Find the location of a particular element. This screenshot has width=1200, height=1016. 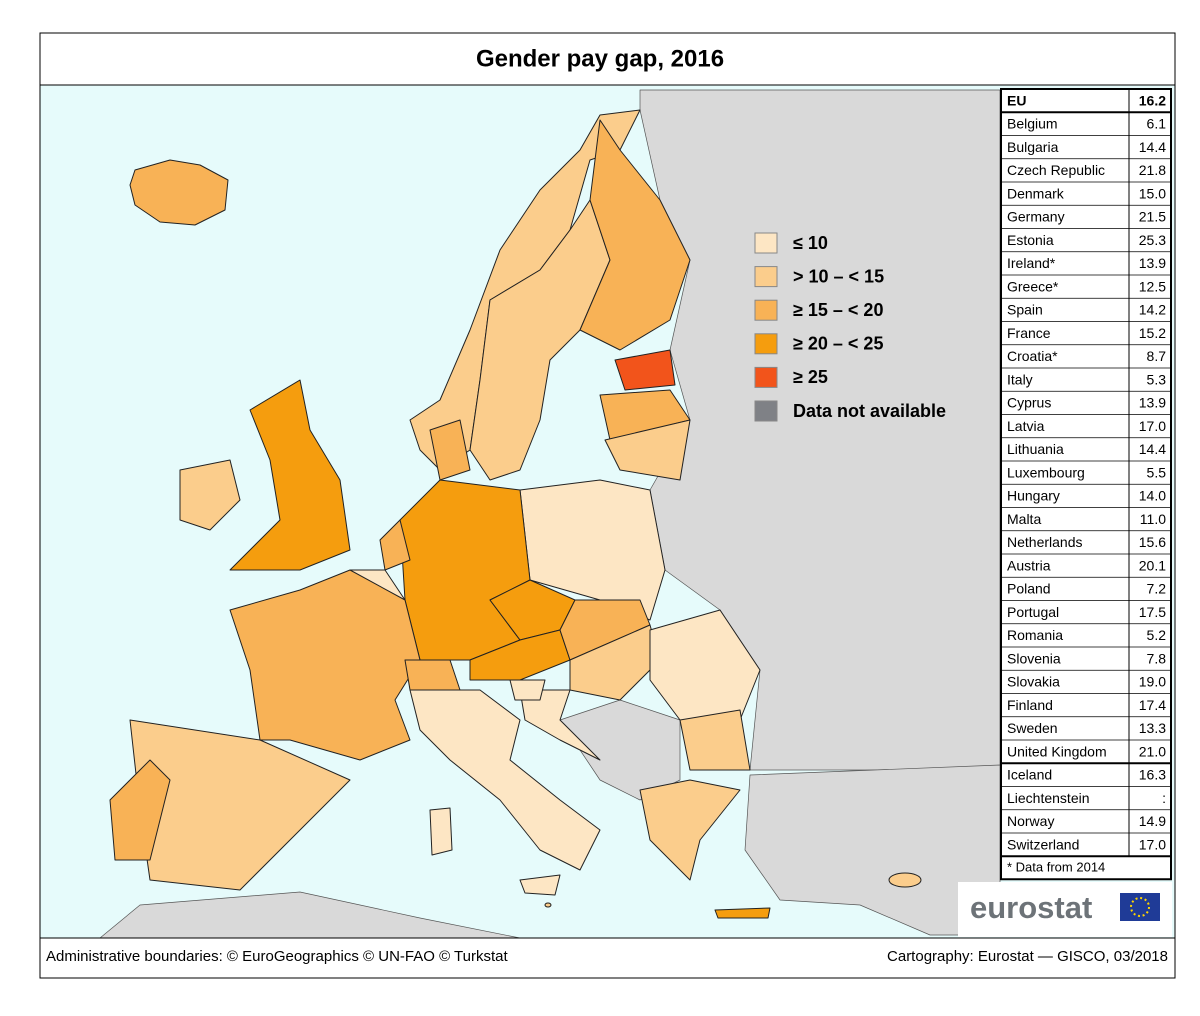

country-name: Slovenia is located at coordinates (1034, 658).